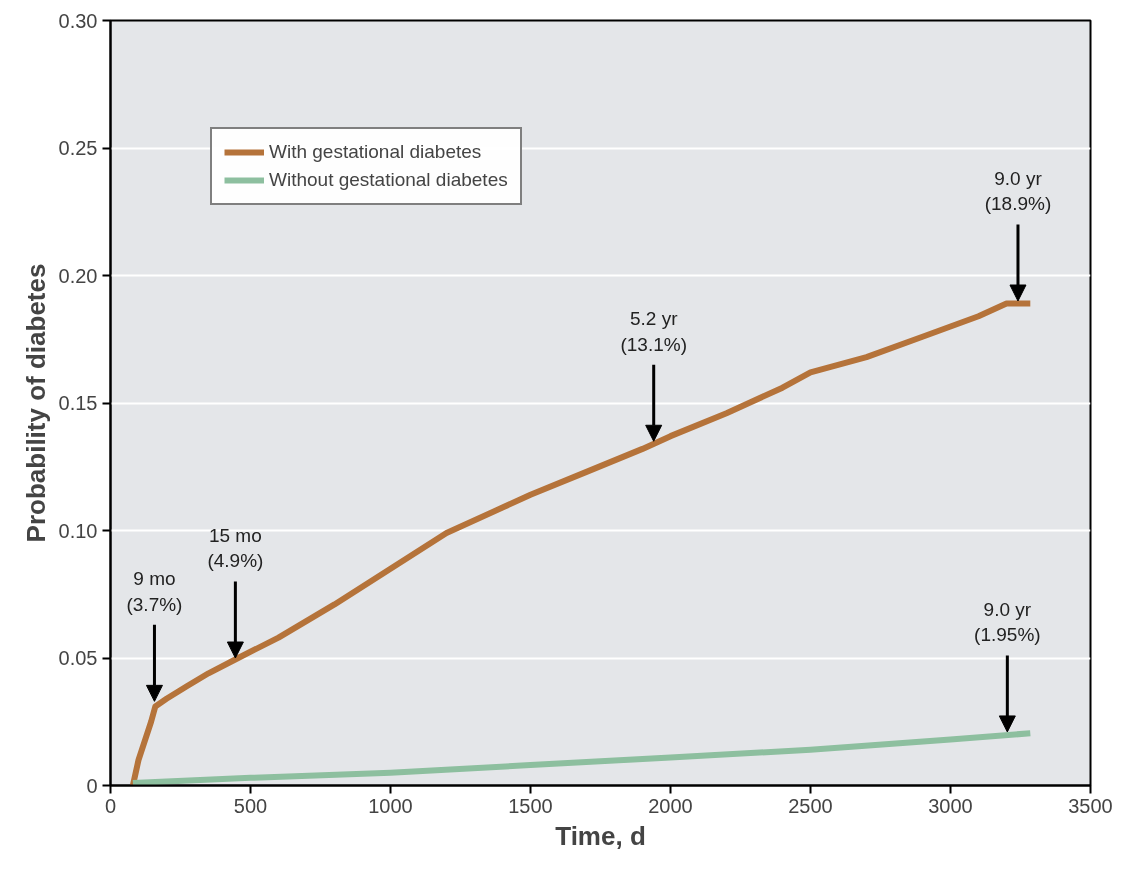 The image size is (1137, 883). I want to click on x-tick-label: 2500, so click(810, 805).